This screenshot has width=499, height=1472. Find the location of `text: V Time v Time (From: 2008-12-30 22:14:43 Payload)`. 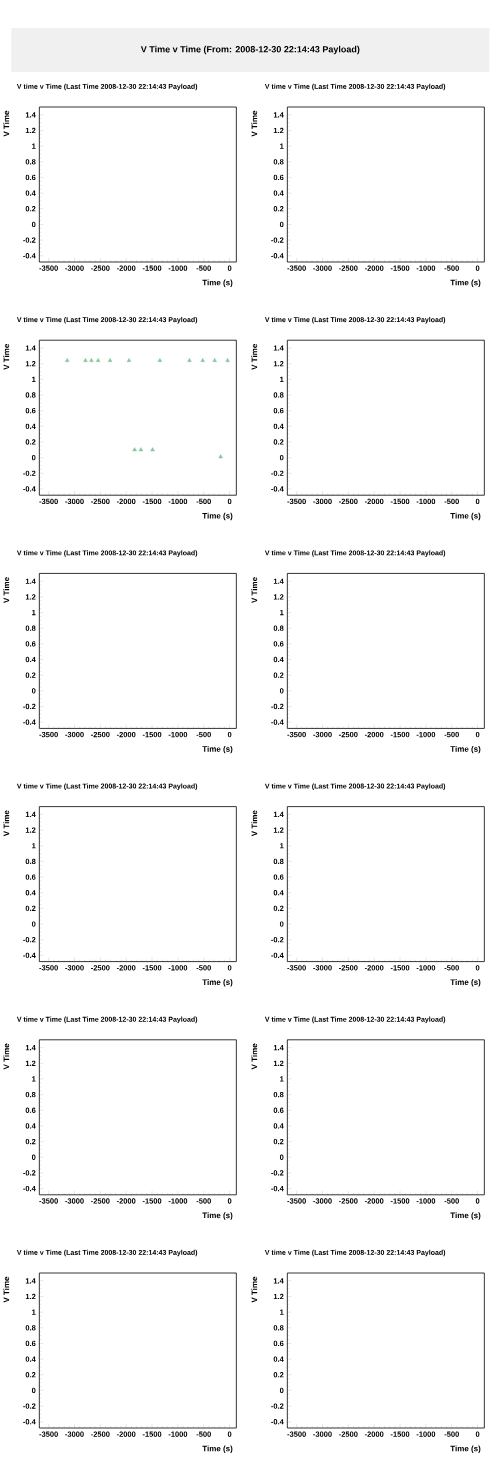

text: V Time v Time (From: 2008-12-30 22:14:43 Payload) is located at coordinates (250, 50).